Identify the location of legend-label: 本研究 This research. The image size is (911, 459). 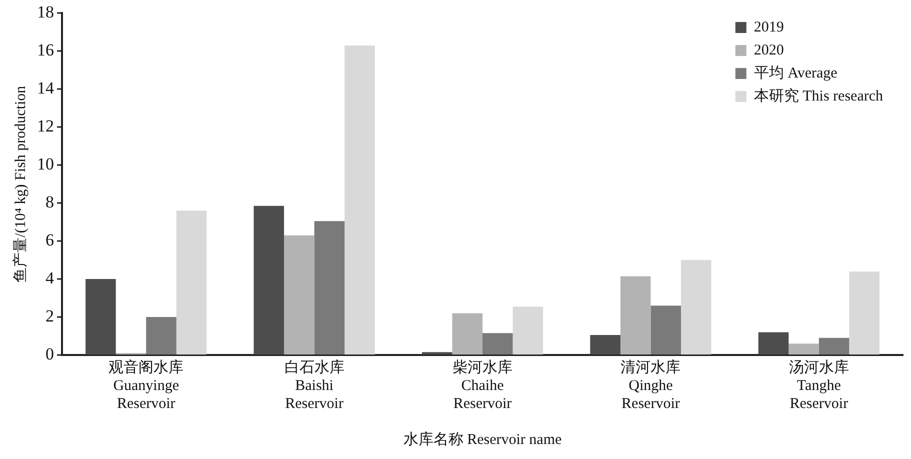
(819, 95).